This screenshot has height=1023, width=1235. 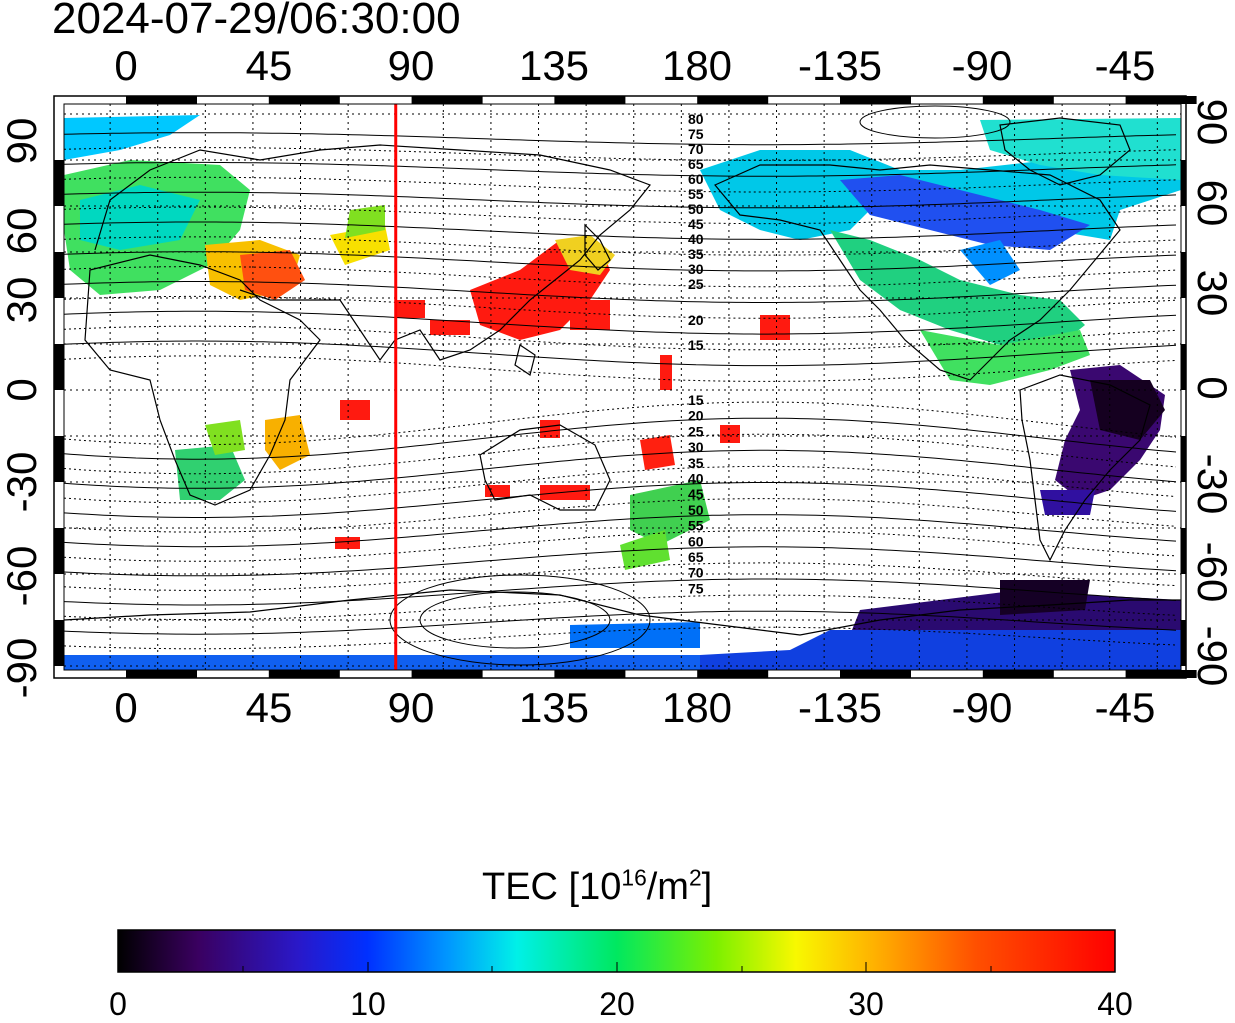 I want to click on top-lon-label: 90, so click(x=411, y=65).